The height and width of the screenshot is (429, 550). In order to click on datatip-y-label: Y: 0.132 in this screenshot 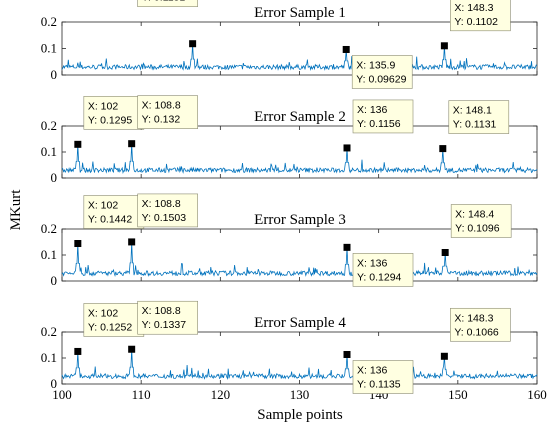, I will do `click(161, 120)`.